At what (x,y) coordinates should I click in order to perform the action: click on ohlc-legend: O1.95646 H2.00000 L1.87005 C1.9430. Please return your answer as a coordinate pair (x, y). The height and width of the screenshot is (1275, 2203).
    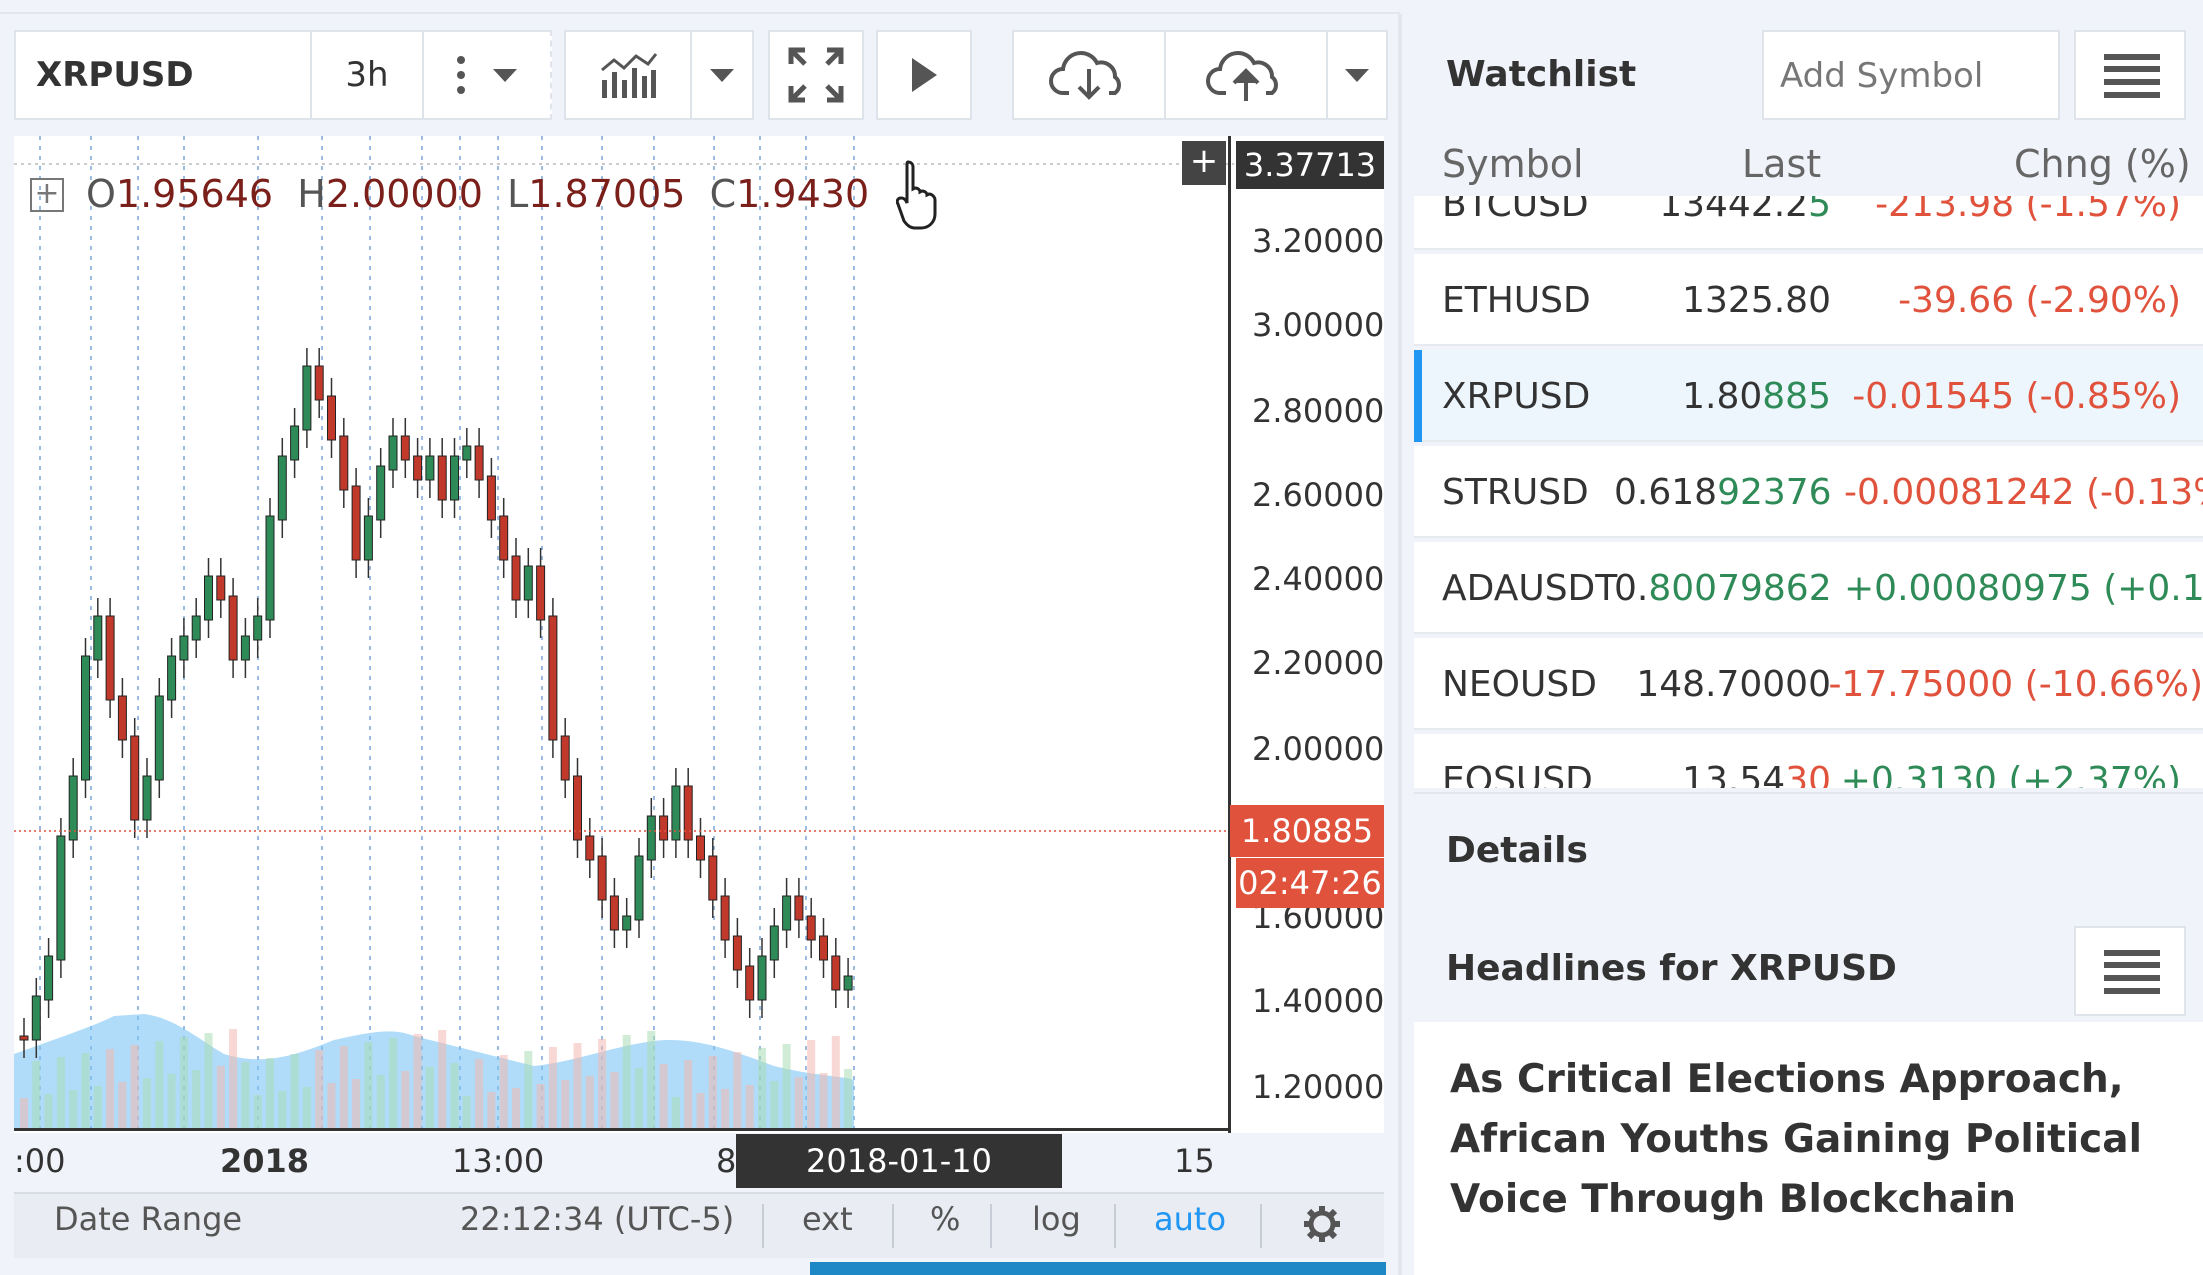
    Looking at the image, I should click on (477, 194).